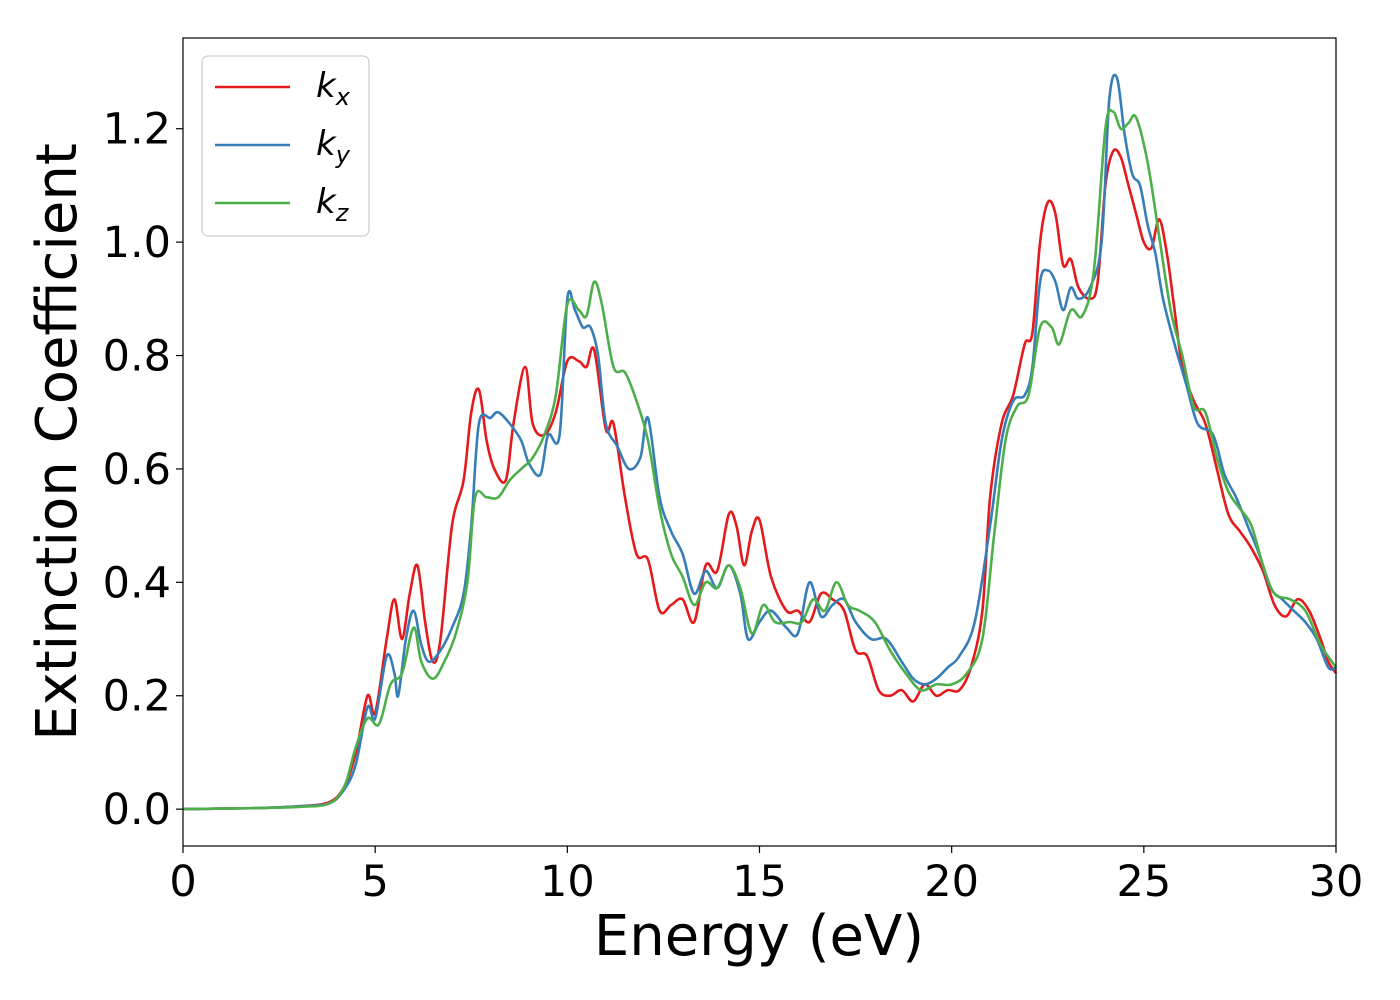  Describe the element at coordinates (333, 88) in the screenshot. I see `legend-label-k_x: kx` at that location.